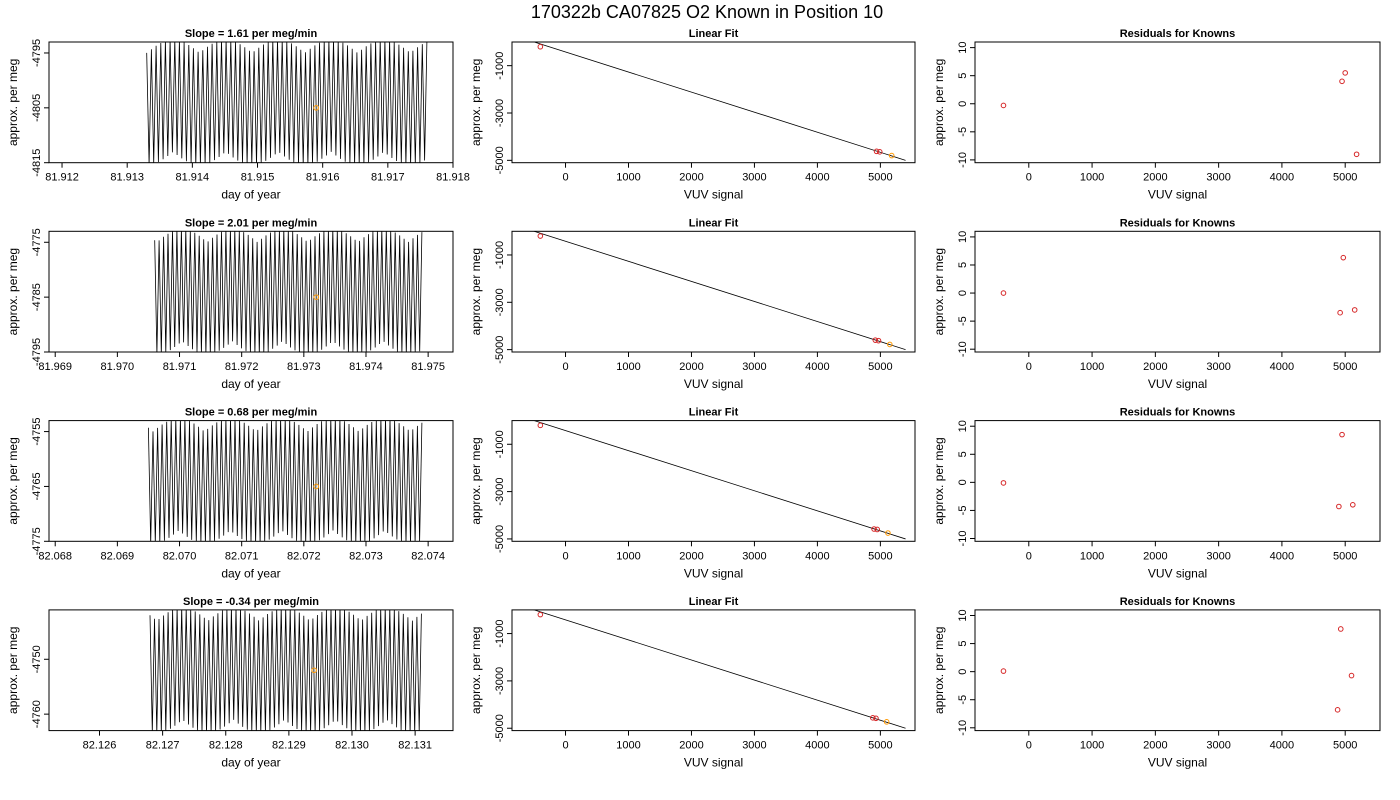 This screenshot has height=800, width=1400. What do you see at coordinates (1177, 102) in the screenshot?
I see `panel-0-2-frame` at bounding box center [1177, 102].